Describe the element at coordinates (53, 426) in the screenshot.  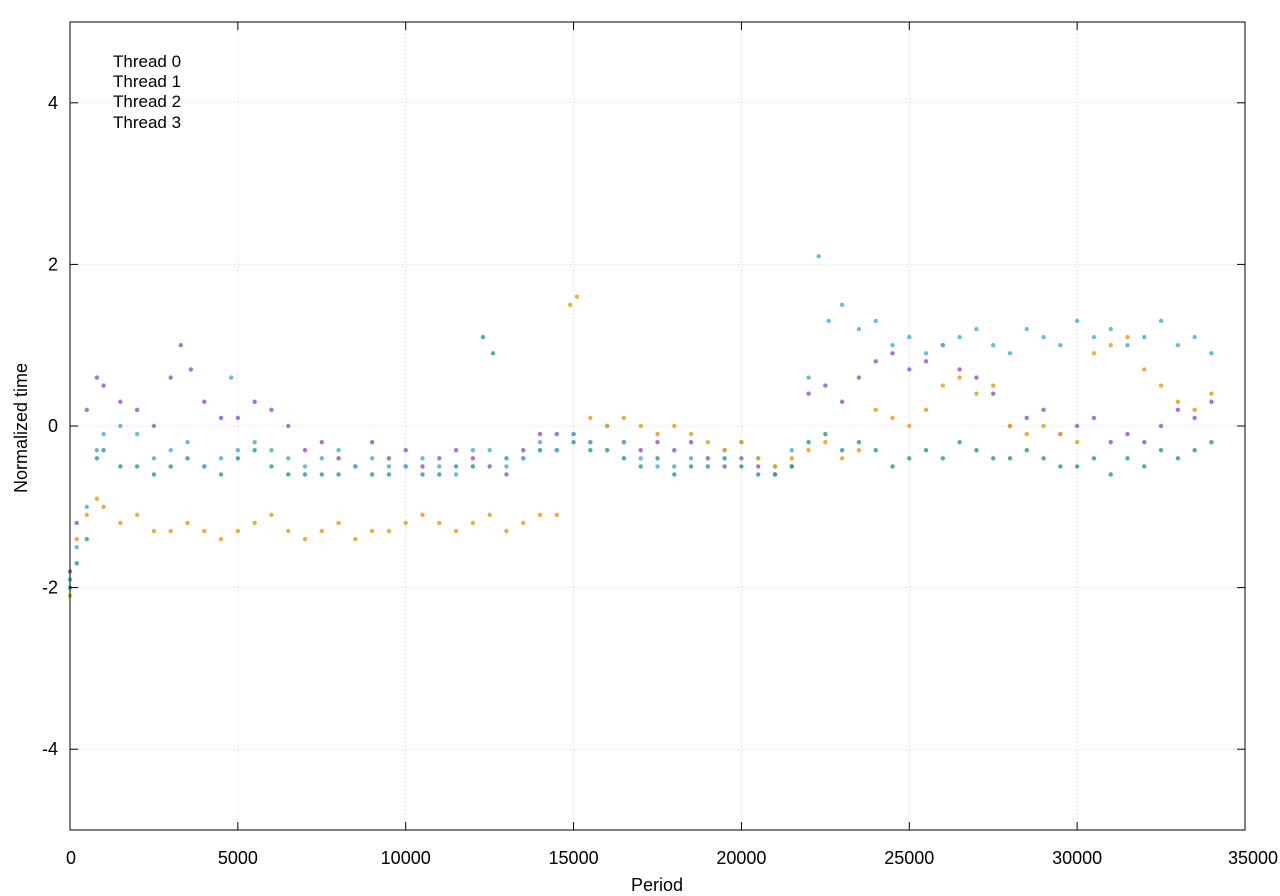
I see `y-tick-label: 0` at that location.